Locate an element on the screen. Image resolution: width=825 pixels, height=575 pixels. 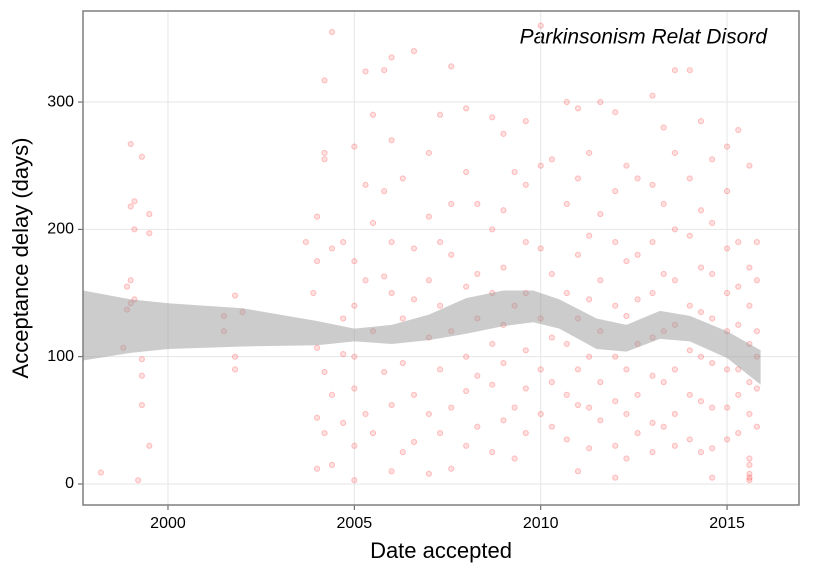
x-axis-label: Date accepted is located at coordinates (441, 550).